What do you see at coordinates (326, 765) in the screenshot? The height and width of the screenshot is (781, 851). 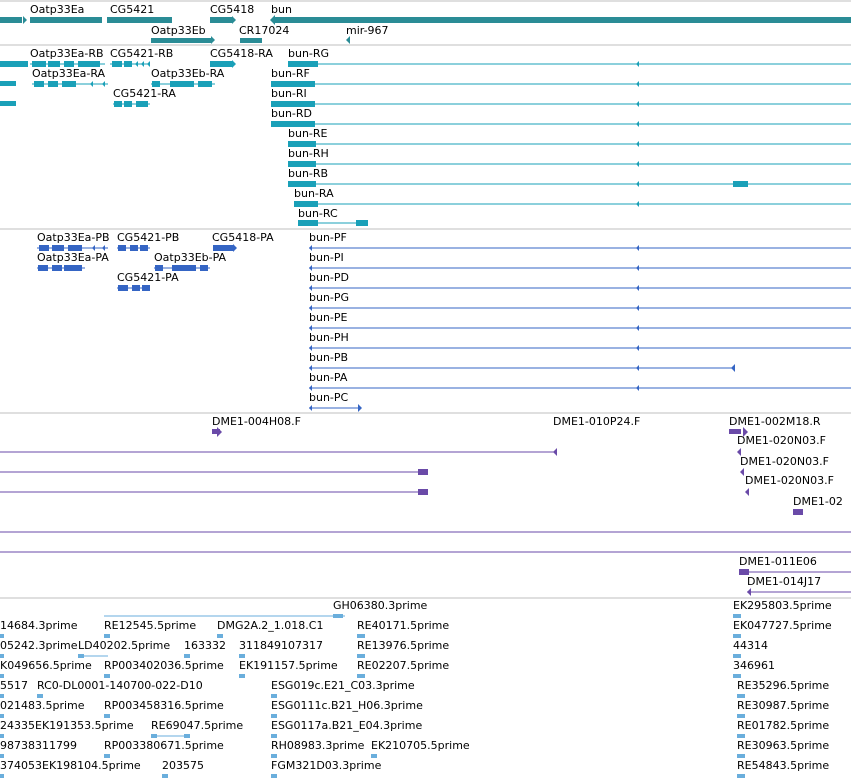 I see `feature-label: FGM321D03.3prime` at bounding box center [326, 765].